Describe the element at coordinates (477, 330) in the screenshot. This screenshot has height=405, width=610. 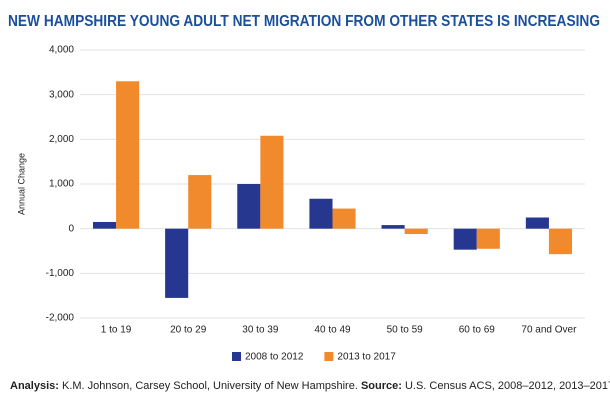
I see `x-tick-label: 60 to 69` at that location.